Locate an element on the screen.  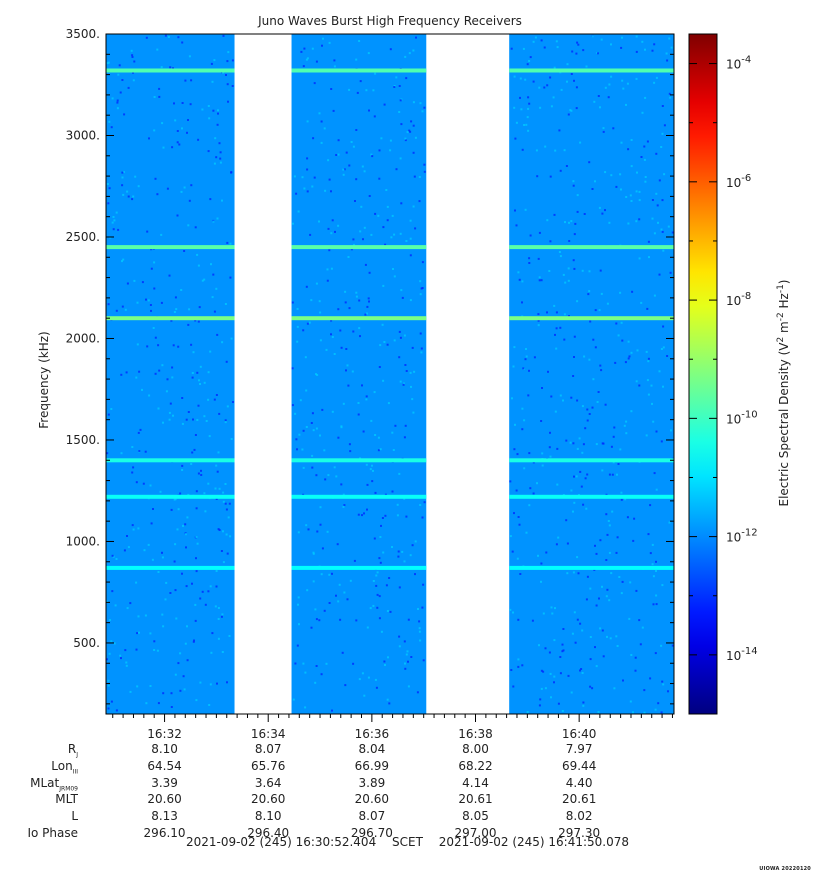
ephemeris-value: 4.40 is located at coordinates (579, 782).